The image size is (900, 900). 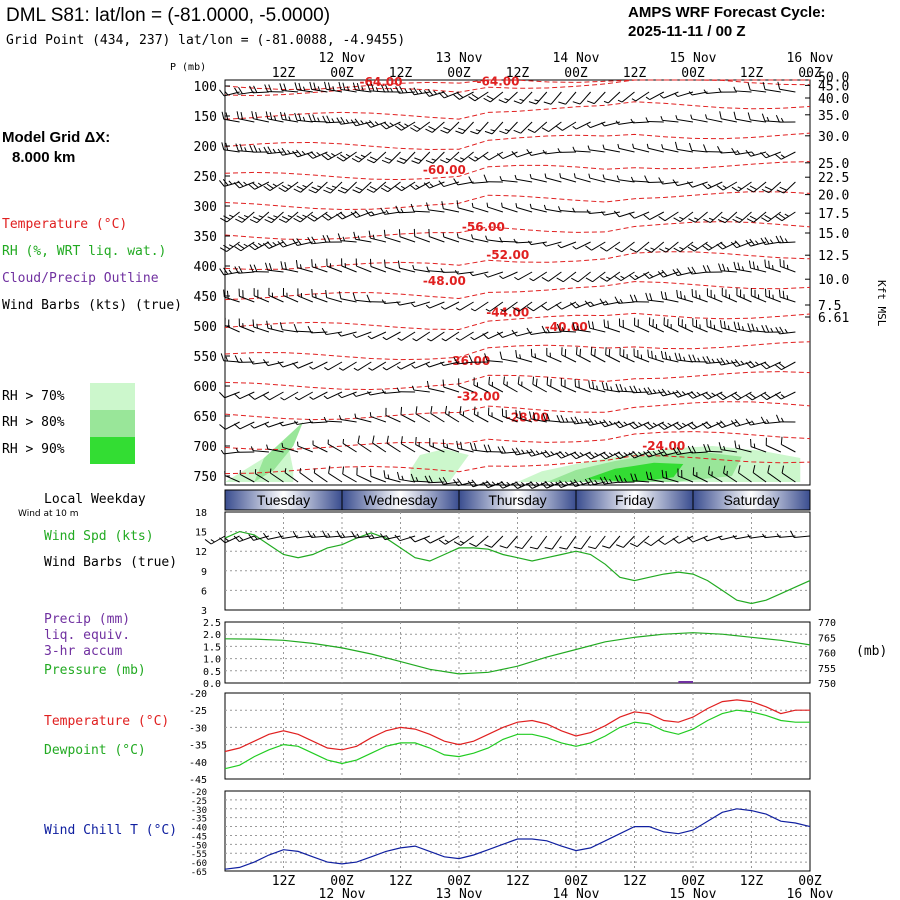 I want to click on isotherm-label: -28.00, so click(x=527, y=417).